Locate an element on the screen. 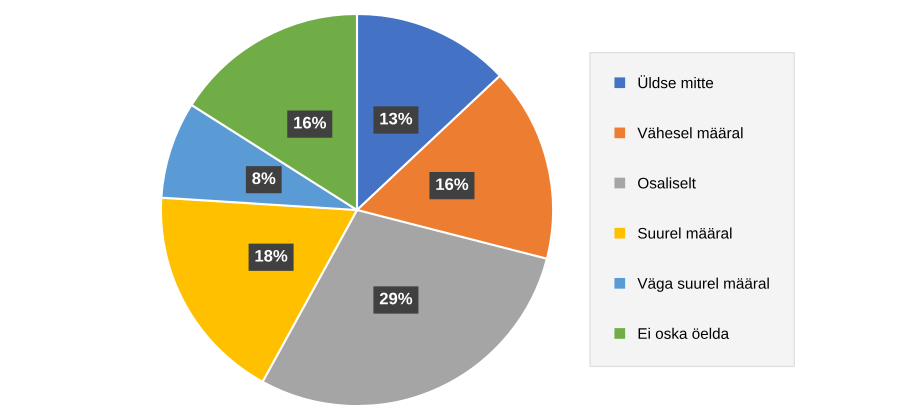 This screenshot has height=419, width=900. legend-label: Osaliselt is located at coordinates (667, 183).